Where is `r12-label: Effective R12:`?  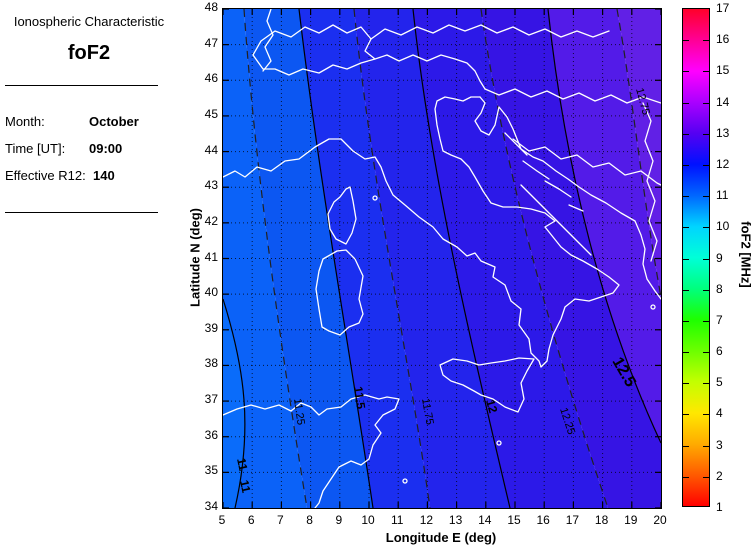 r12-label: Effective R12: is located at coordinates (45, 175).